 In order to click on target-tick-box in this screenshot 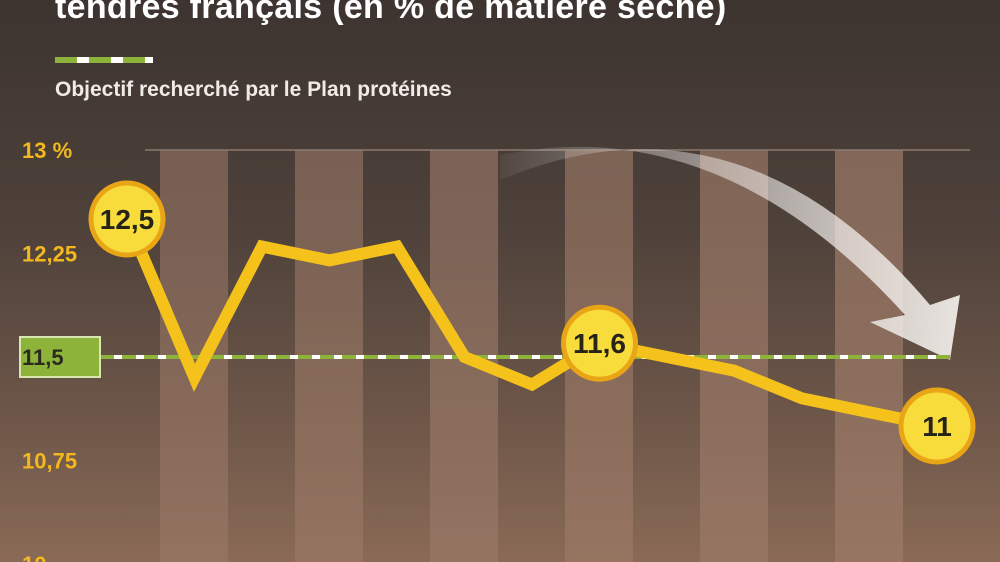, I will do `click(60, 357)`.